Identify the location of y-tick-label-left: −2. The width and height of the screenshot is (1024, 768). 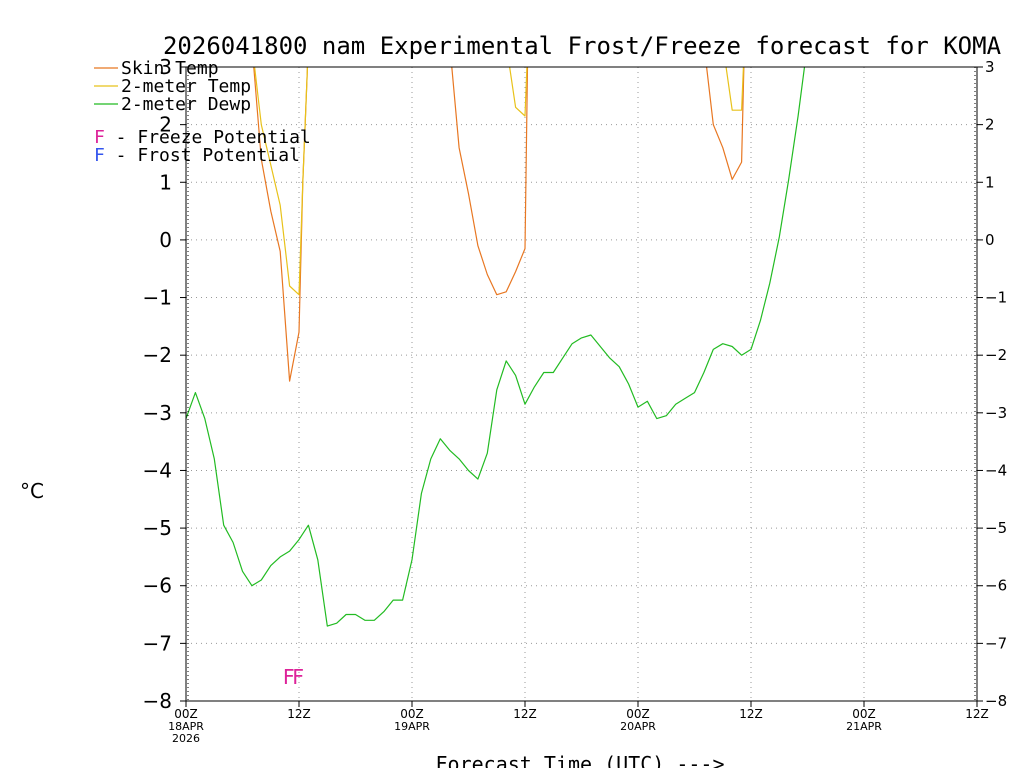
(157, 355).